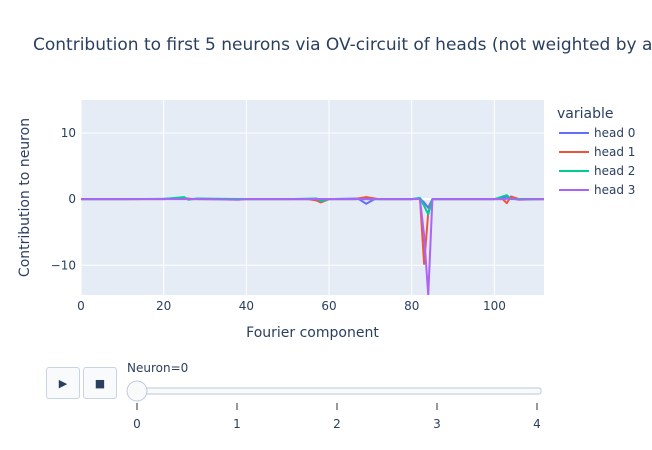 Image resolution: width=652 pixels, height=450 pixels. Describe the element at coordinates (614, 171) in the screenshot. I see `legend-label: head 2` at that location.